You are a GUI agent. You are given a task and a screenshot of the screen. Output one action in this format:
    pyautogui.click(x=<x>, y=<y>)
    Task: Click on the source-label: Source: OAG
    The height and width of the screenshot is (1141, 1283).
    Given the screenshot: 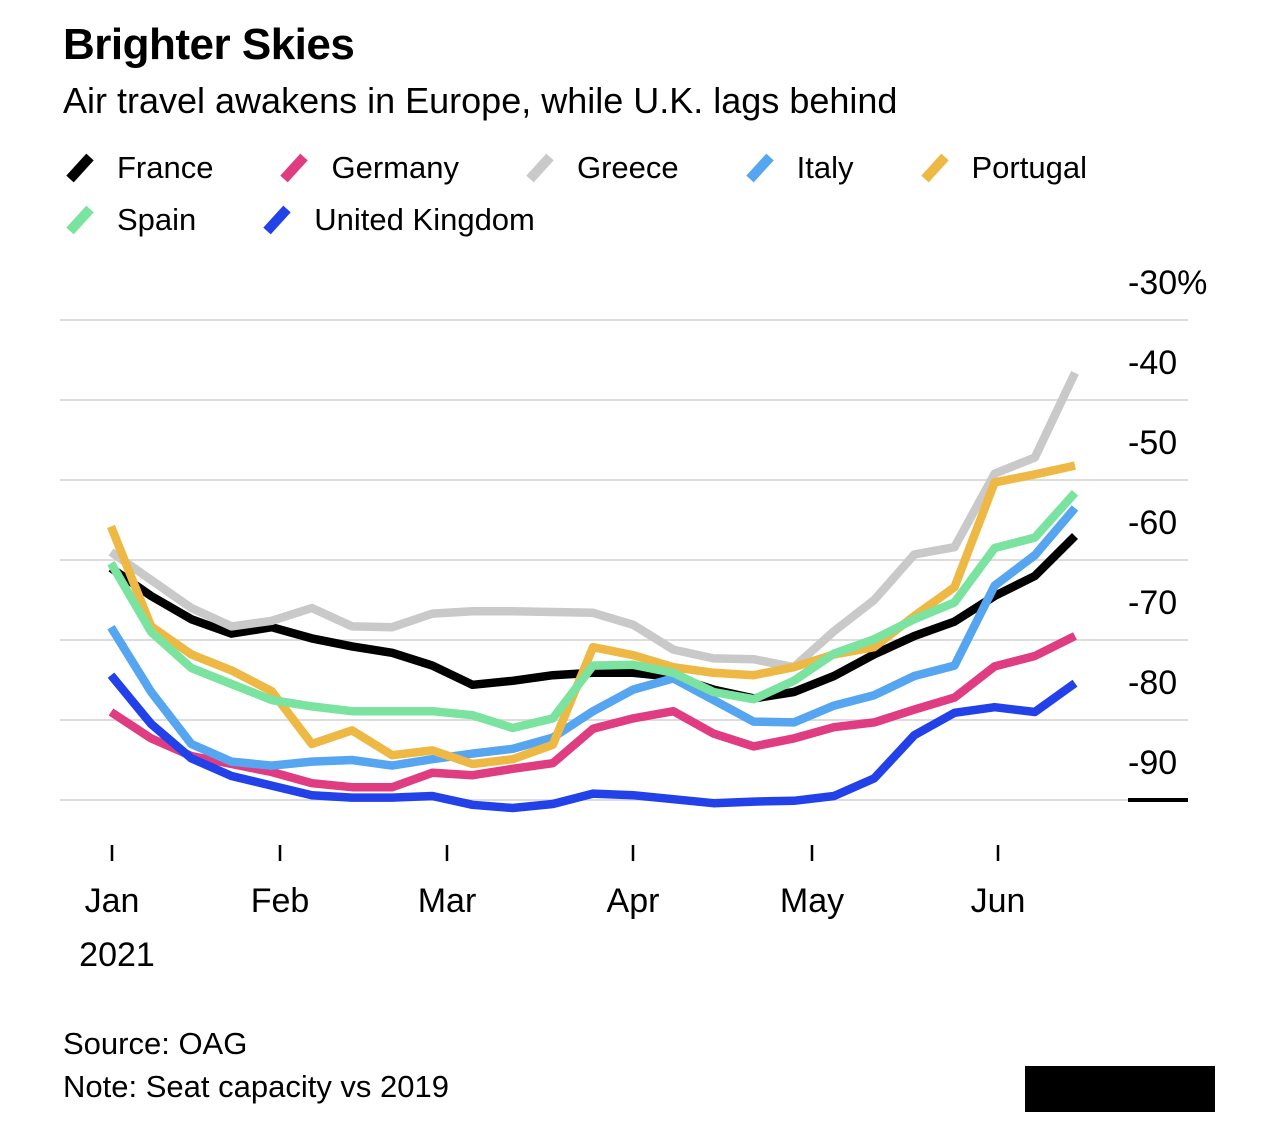 What is the action you would take?
    pyautogui.click(x=155, y=1043)
    